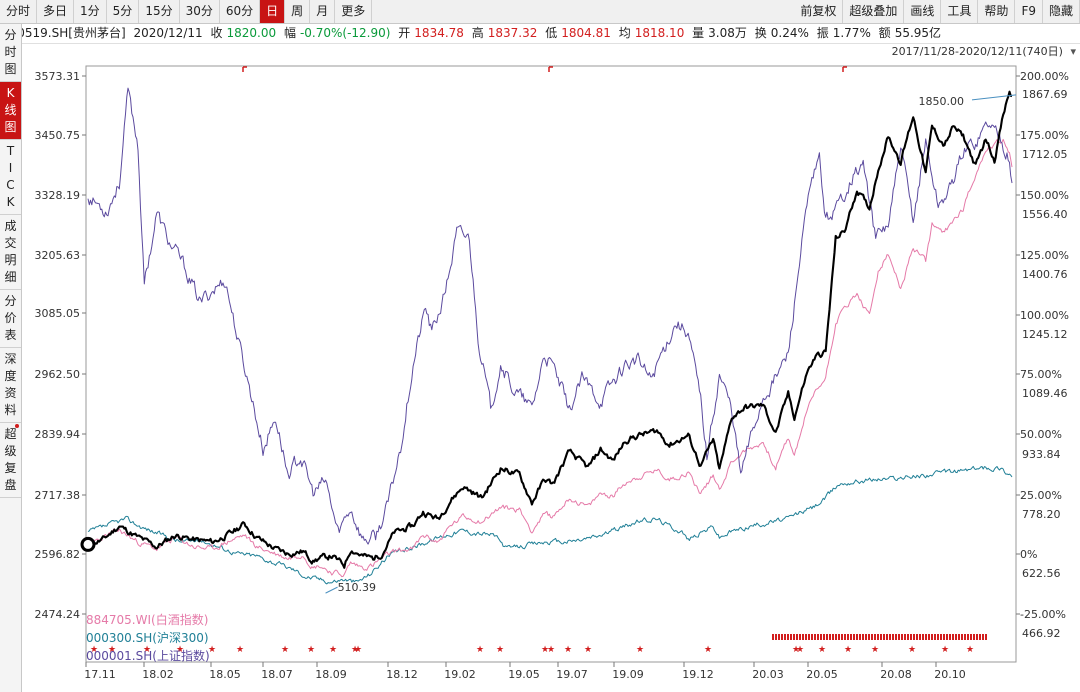 The image size is (1080, 692). I want to click on sidebar-tab-5: 深度资料, so click(10, 385).